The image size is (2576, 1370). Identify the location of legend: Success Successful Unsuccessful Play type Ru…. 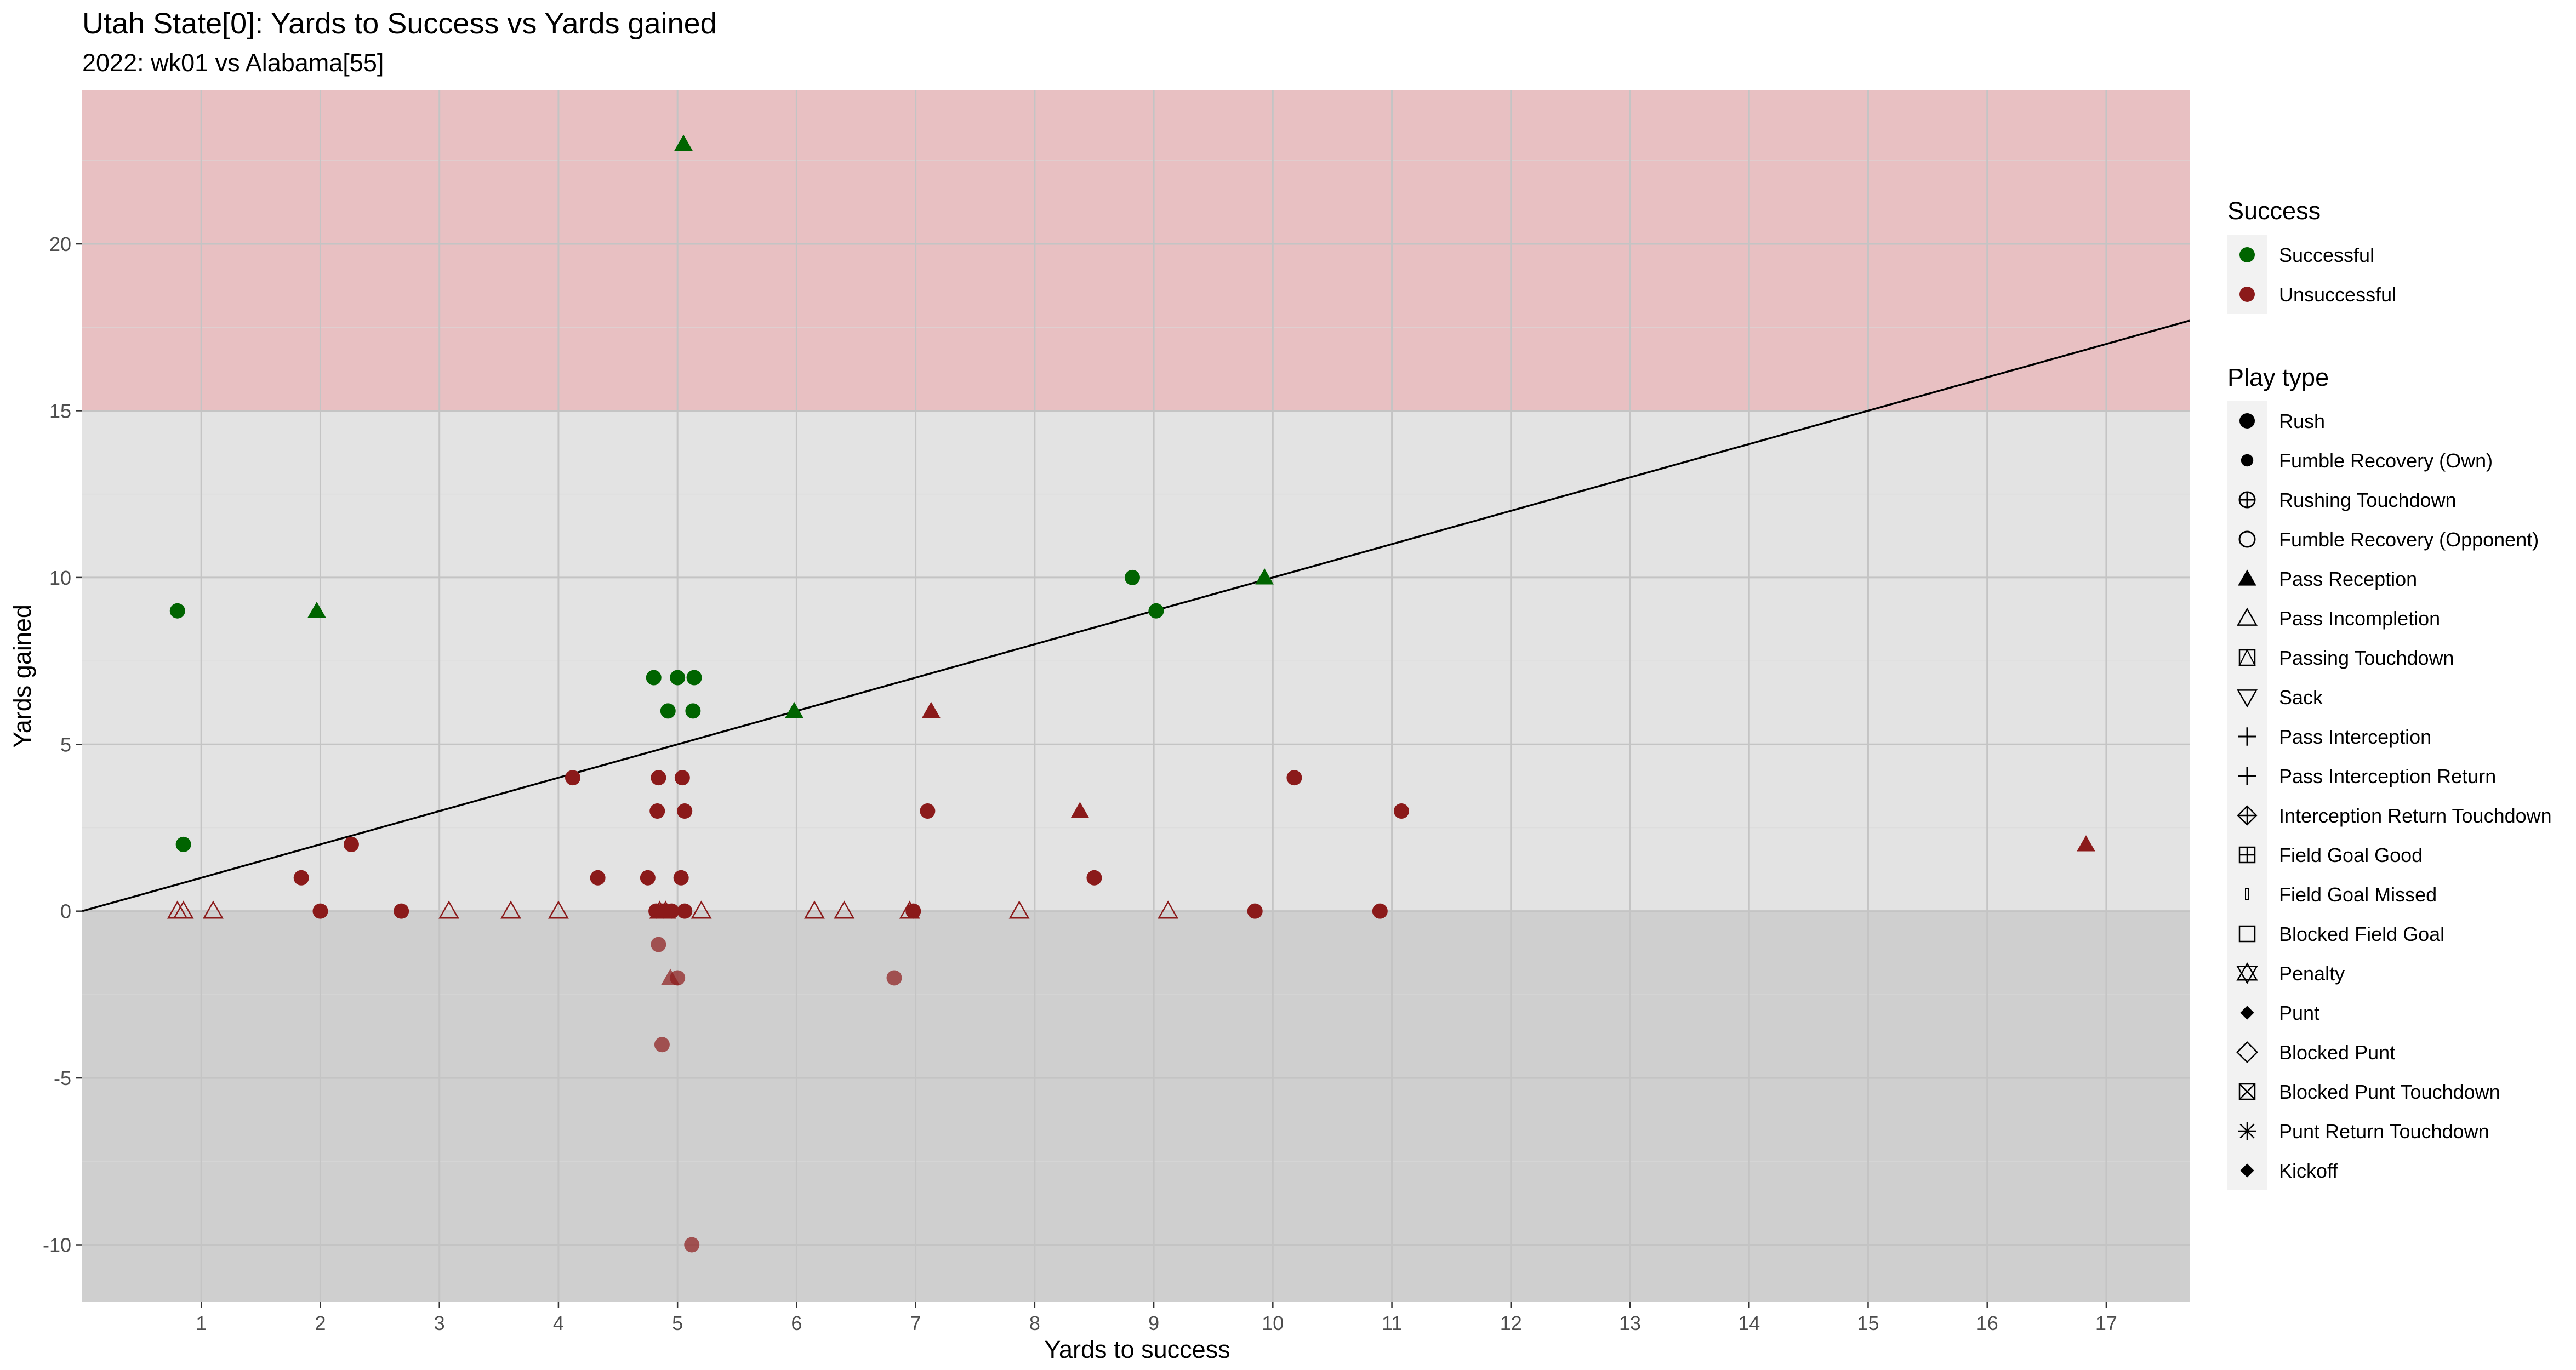
(2389, 693).